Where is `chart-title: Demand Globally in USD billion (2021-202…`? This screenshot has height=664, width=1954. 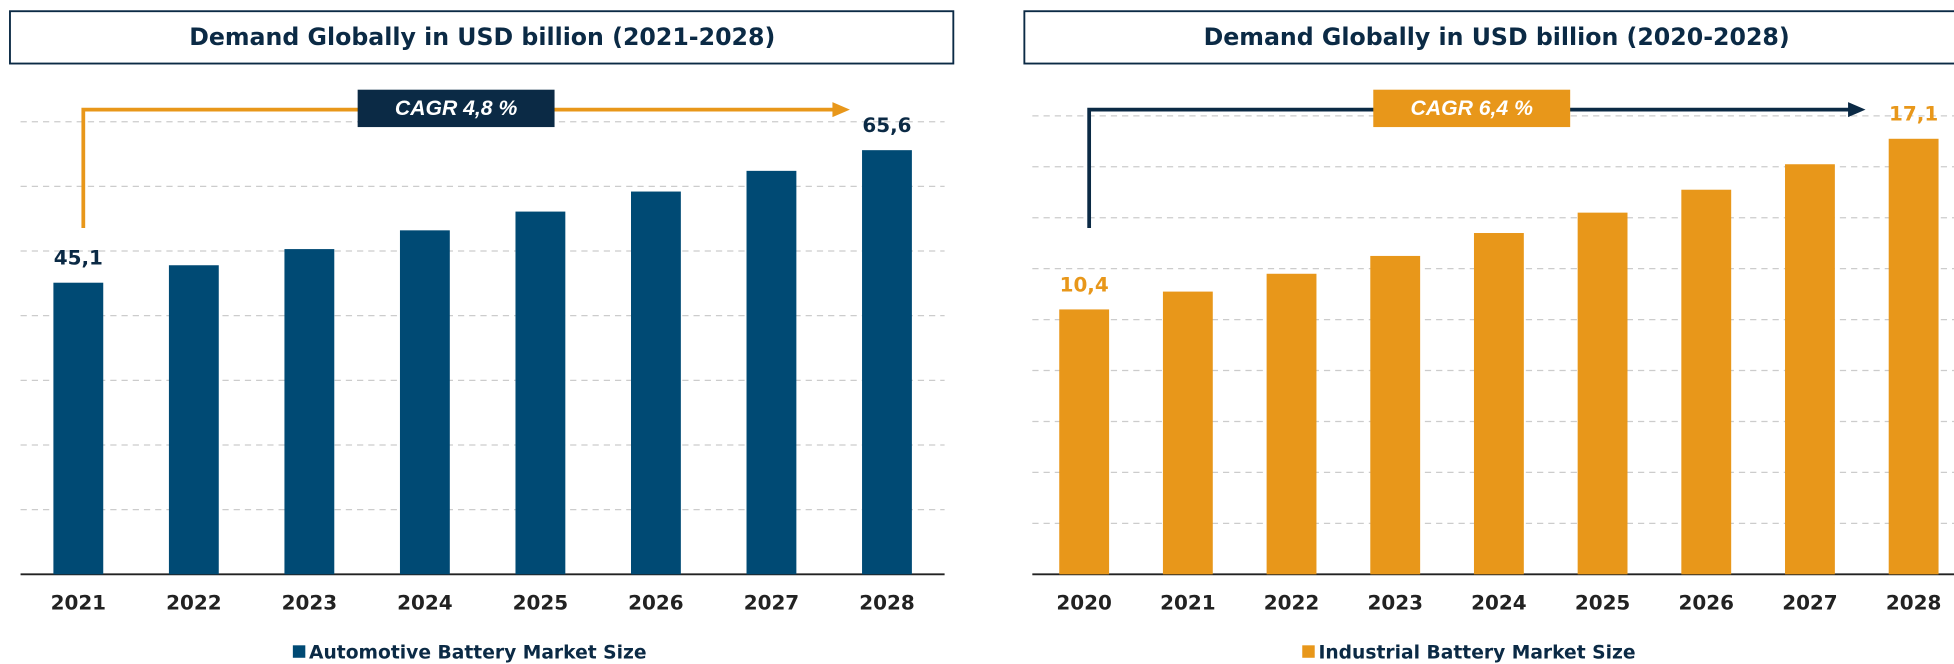
chart-title: Demand Globally in USD billion (2021-202… is located at coordinates (482, 37).